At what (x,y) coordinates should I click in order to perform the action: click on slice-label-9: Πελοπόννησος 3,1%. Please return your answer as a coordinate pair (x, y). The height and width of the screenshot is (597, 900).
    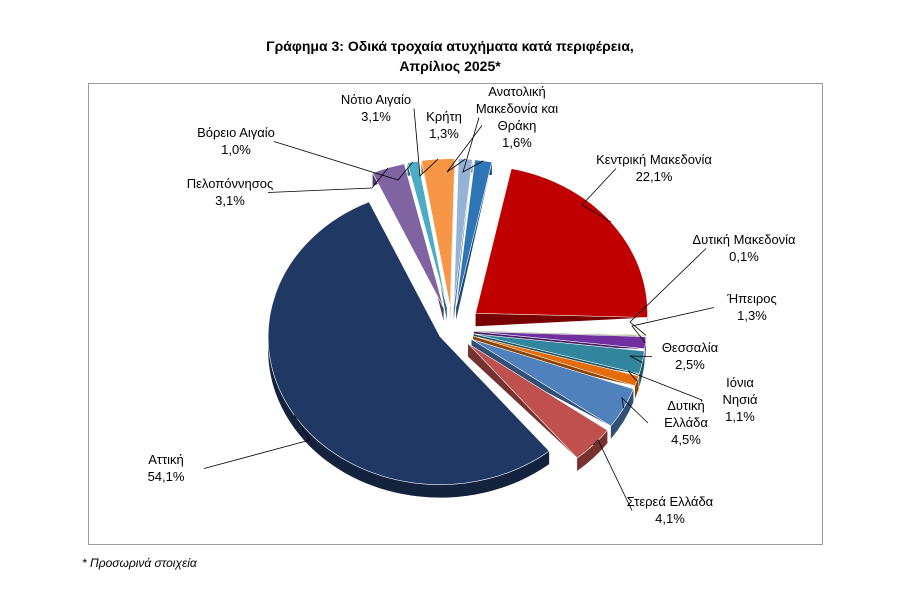
    Looking at the image, I should click on (230, 192).